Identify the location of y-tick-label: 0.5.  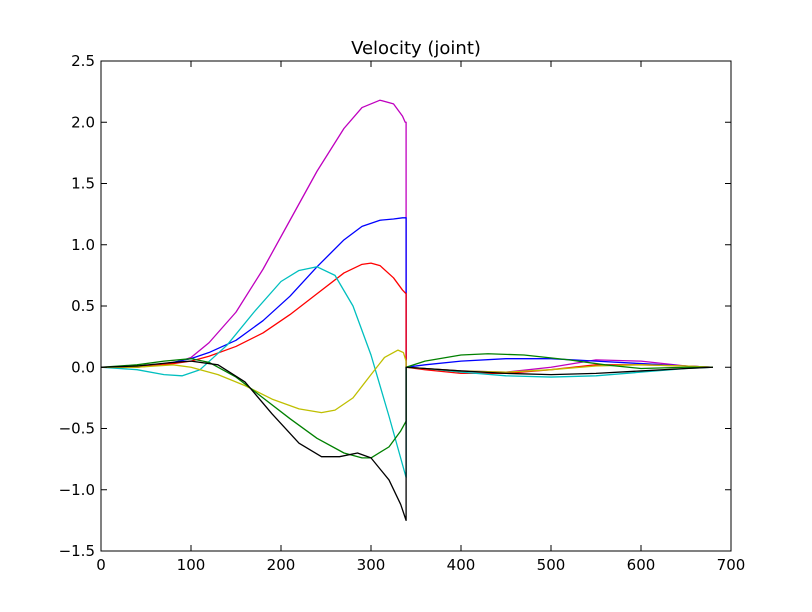
(83, 306).